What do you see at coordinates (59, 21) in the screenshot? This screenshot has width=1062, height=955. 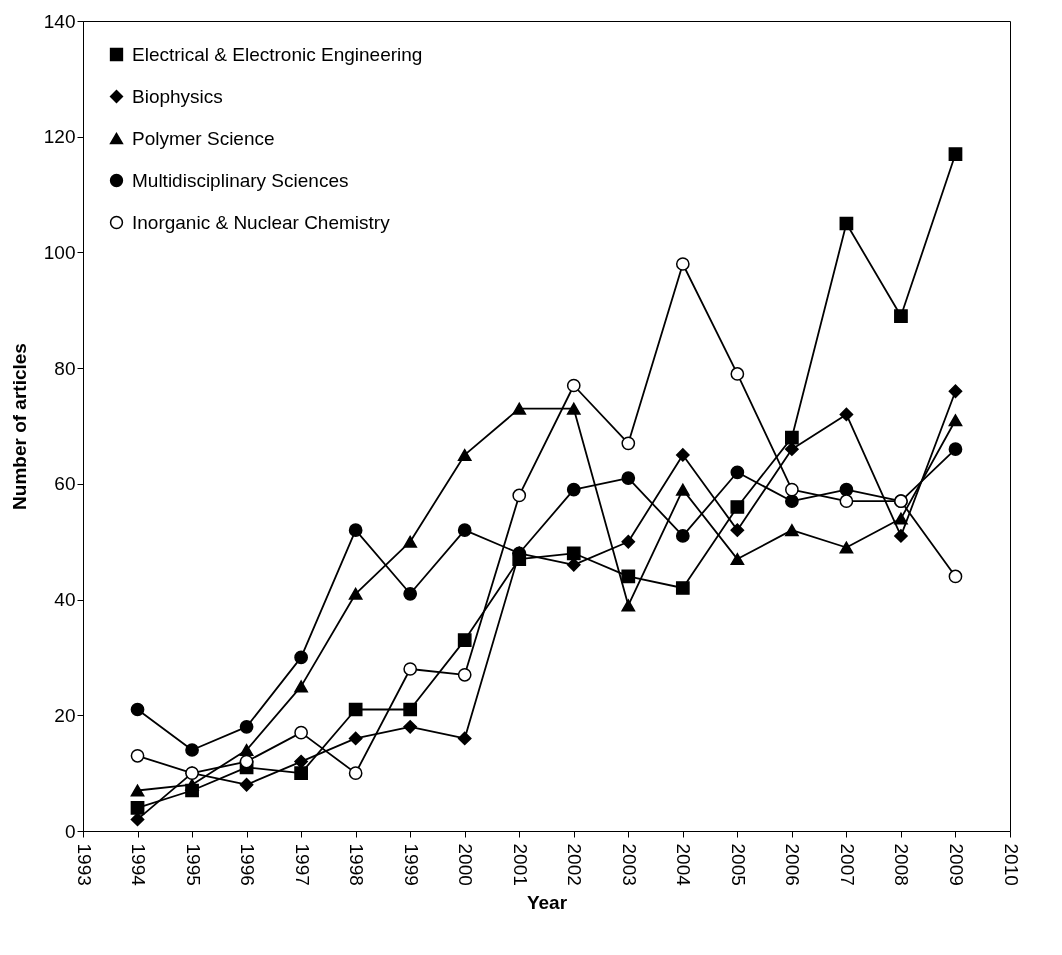 I see `y-tick-label: 140` at bounding box center [59, 21].